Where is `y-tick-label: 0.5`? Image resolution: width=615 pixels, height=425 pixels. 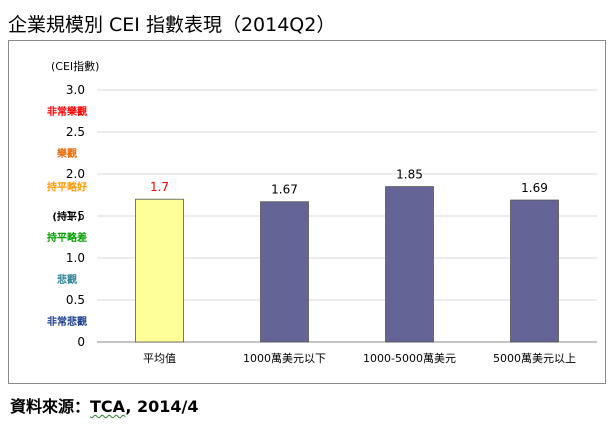
y-tick-label: 0.5 is located at coordinates (75, 300).